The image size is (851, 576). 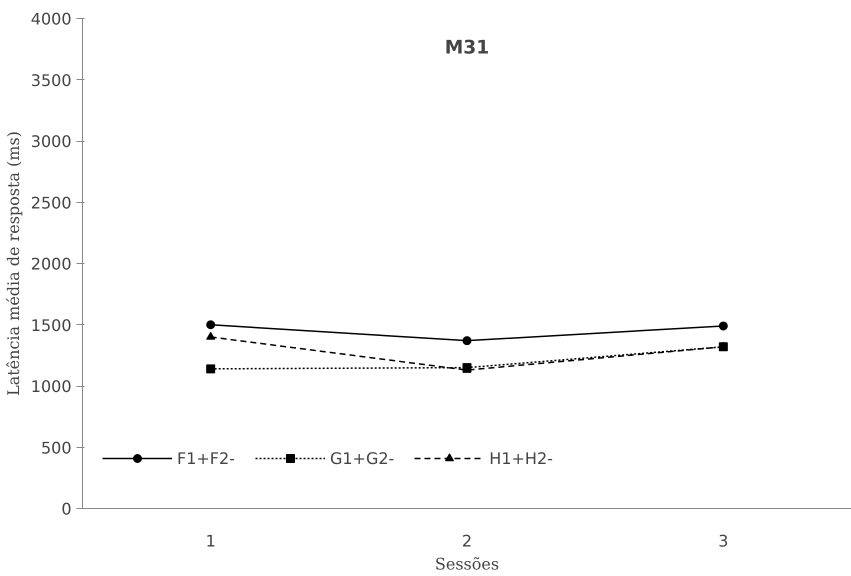 I want to click on y-tick-label: 4000, so click(x=51, y=19).